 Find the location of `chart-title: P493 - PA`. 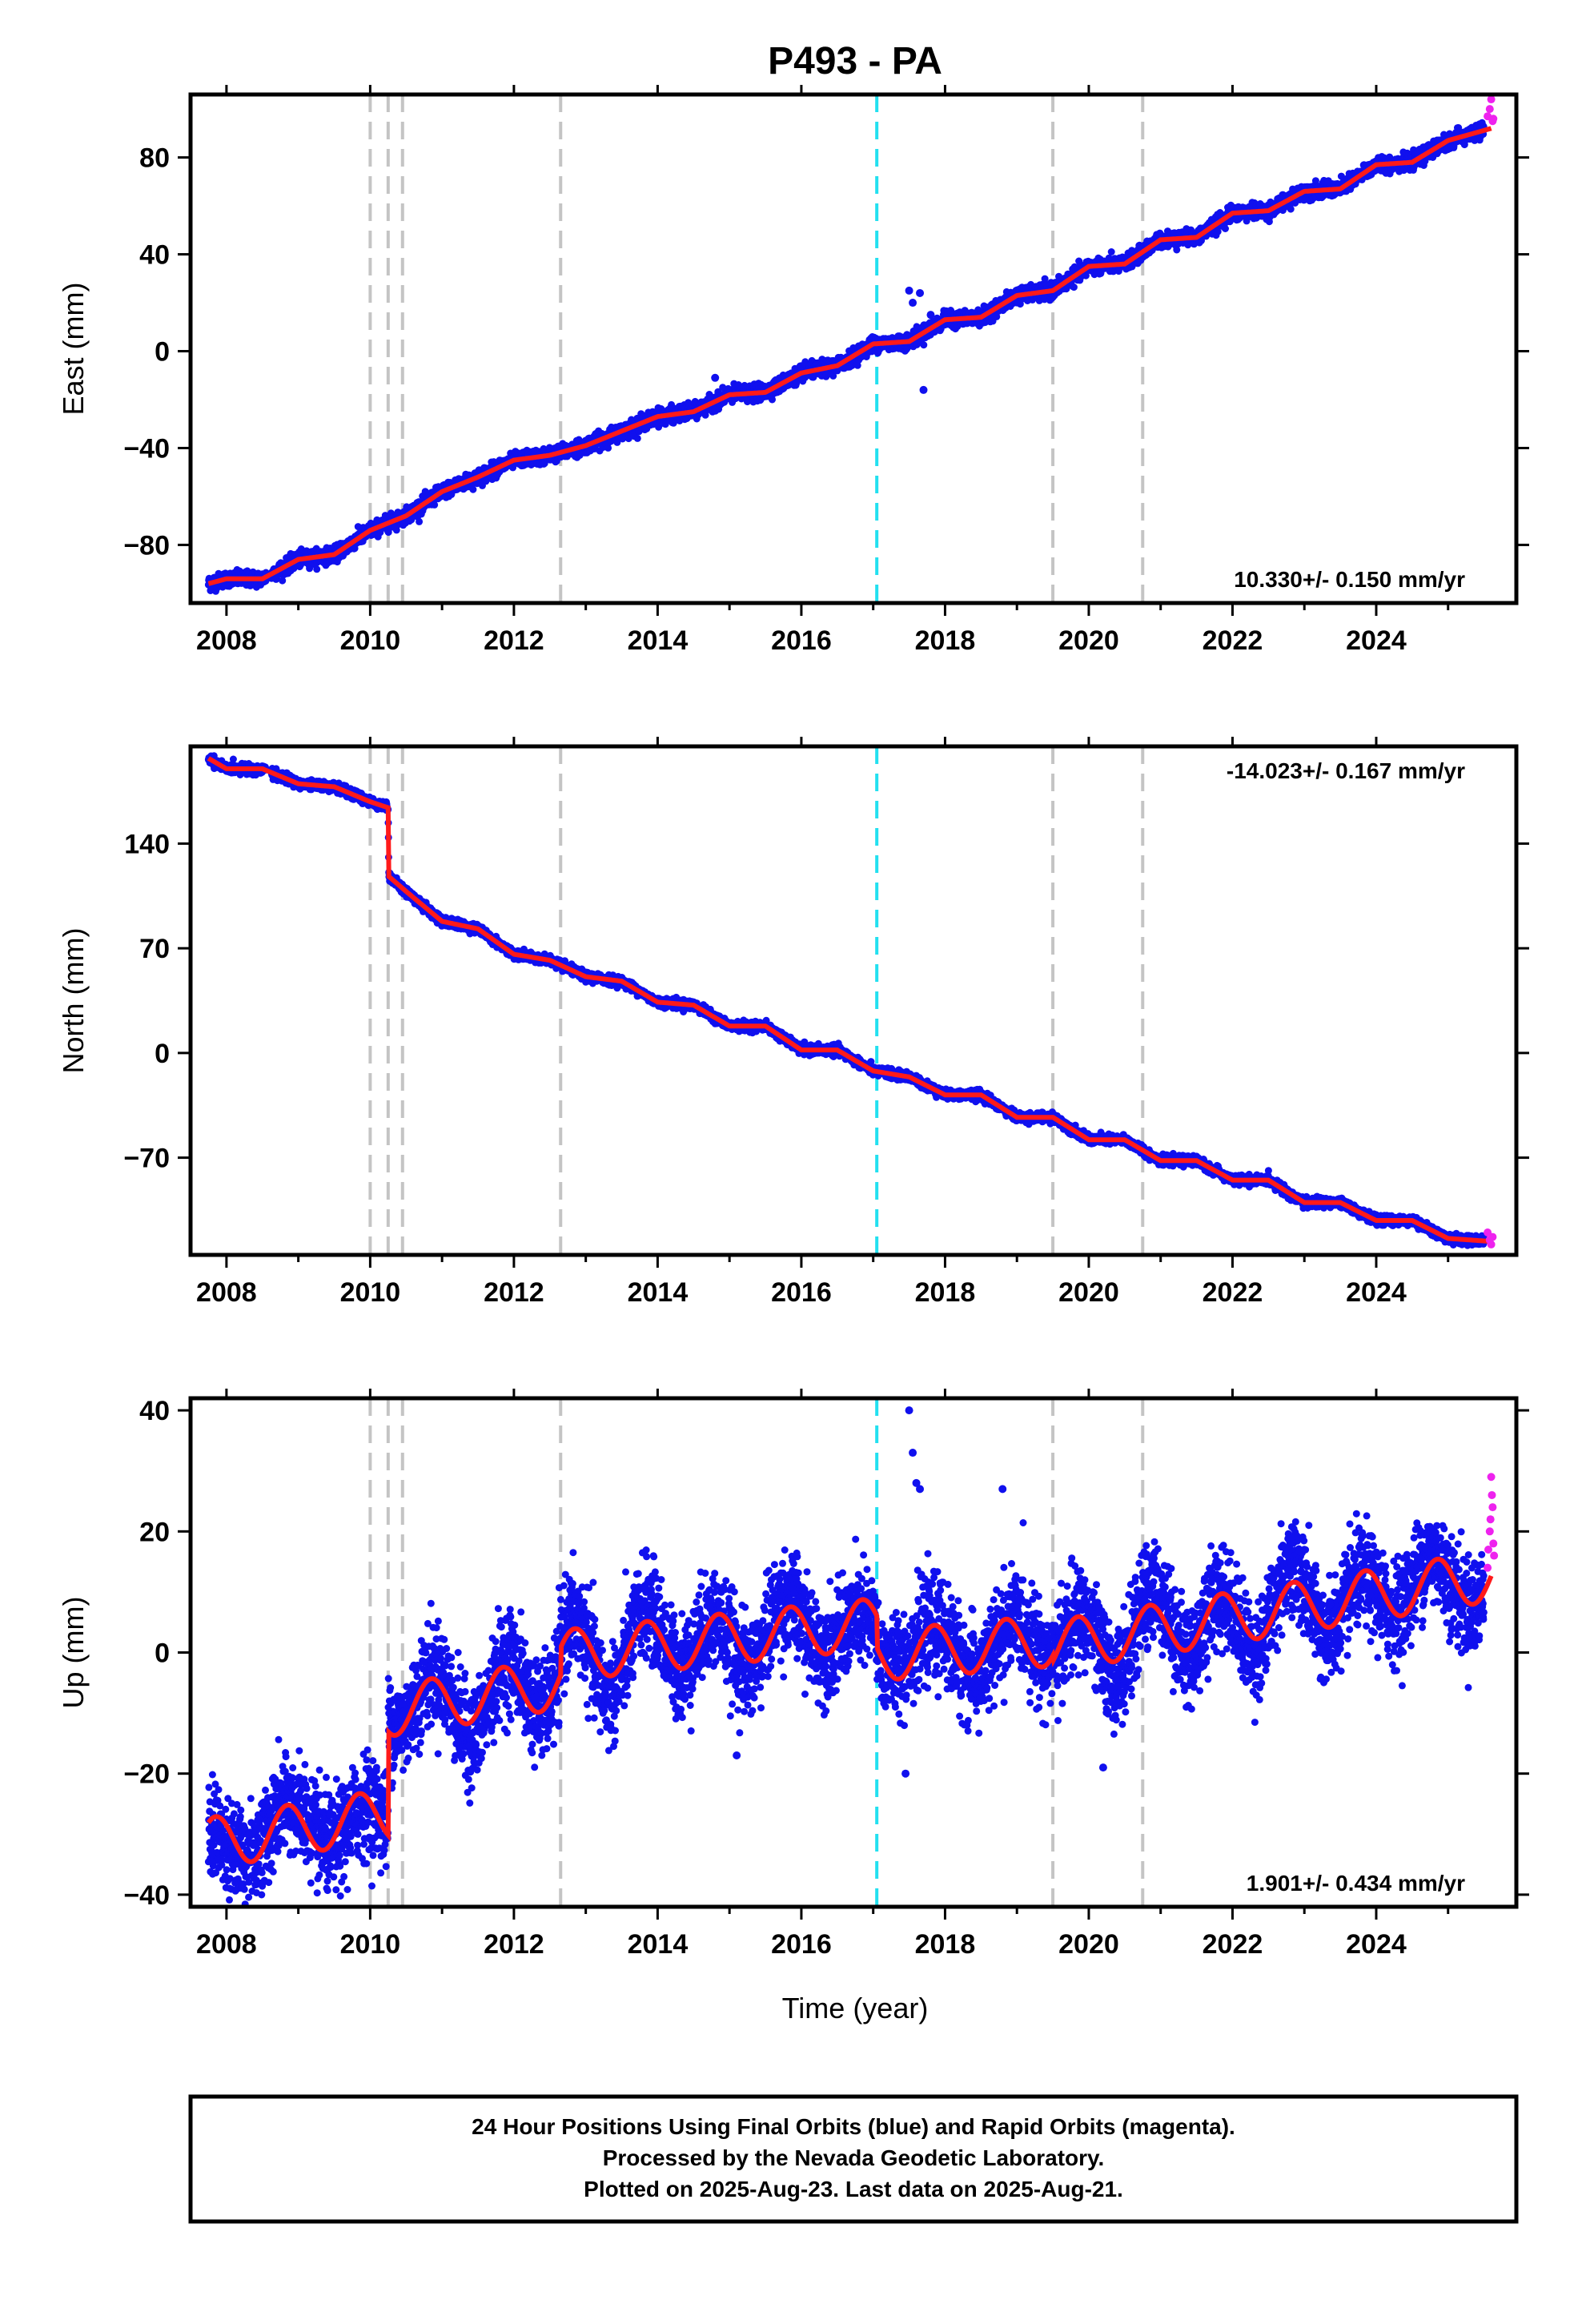

chart-title: P493 - PA is located at coordinates (855, 61).